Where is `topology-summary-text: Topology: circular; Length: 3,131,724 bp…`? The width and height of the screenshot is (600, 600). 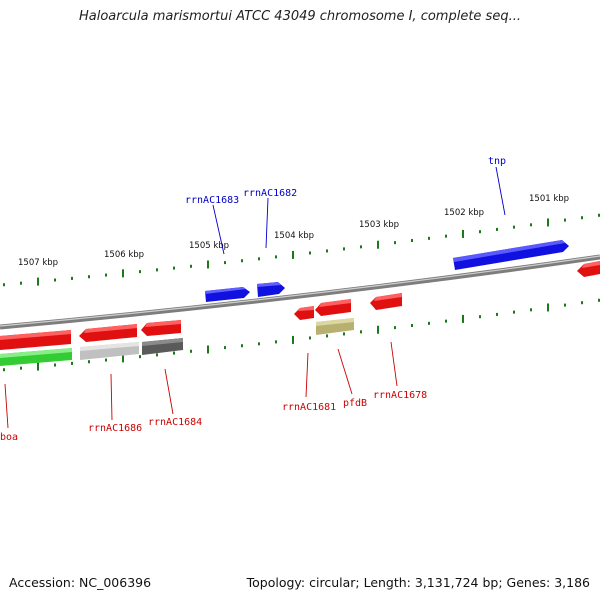
topology-summary-text: Topology: circular; Length: 3,131,724 bp… is located at coordinates (418, 582).